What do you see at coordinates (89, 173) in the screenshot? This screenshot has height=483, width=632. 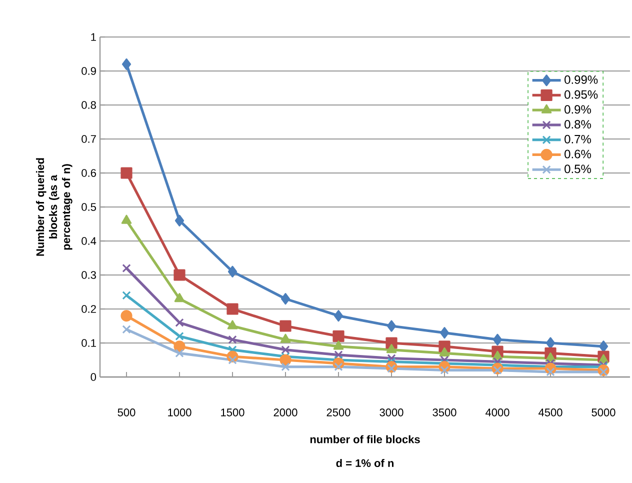 I see `y-tick-label: 0.6` at bounding box center [89, 173].